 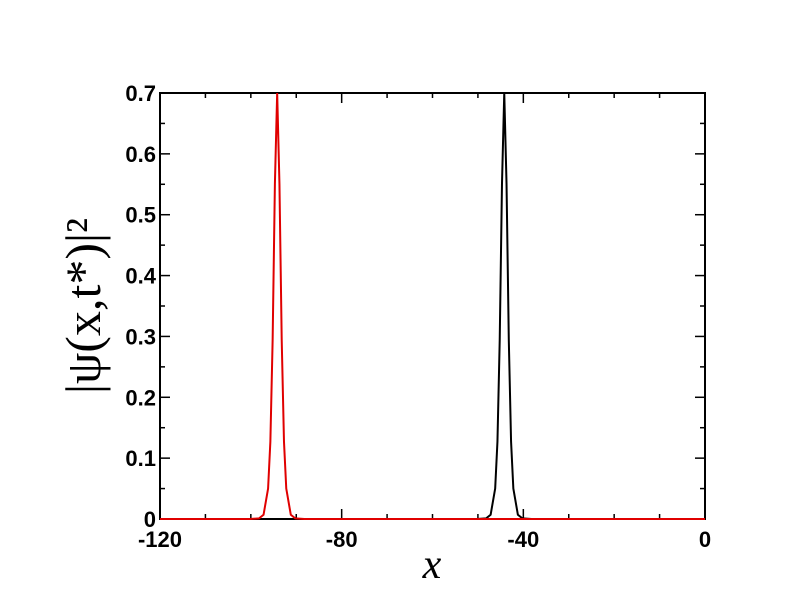 I want to click on y-tick-label: 0.2, so click(x=140, y=397).